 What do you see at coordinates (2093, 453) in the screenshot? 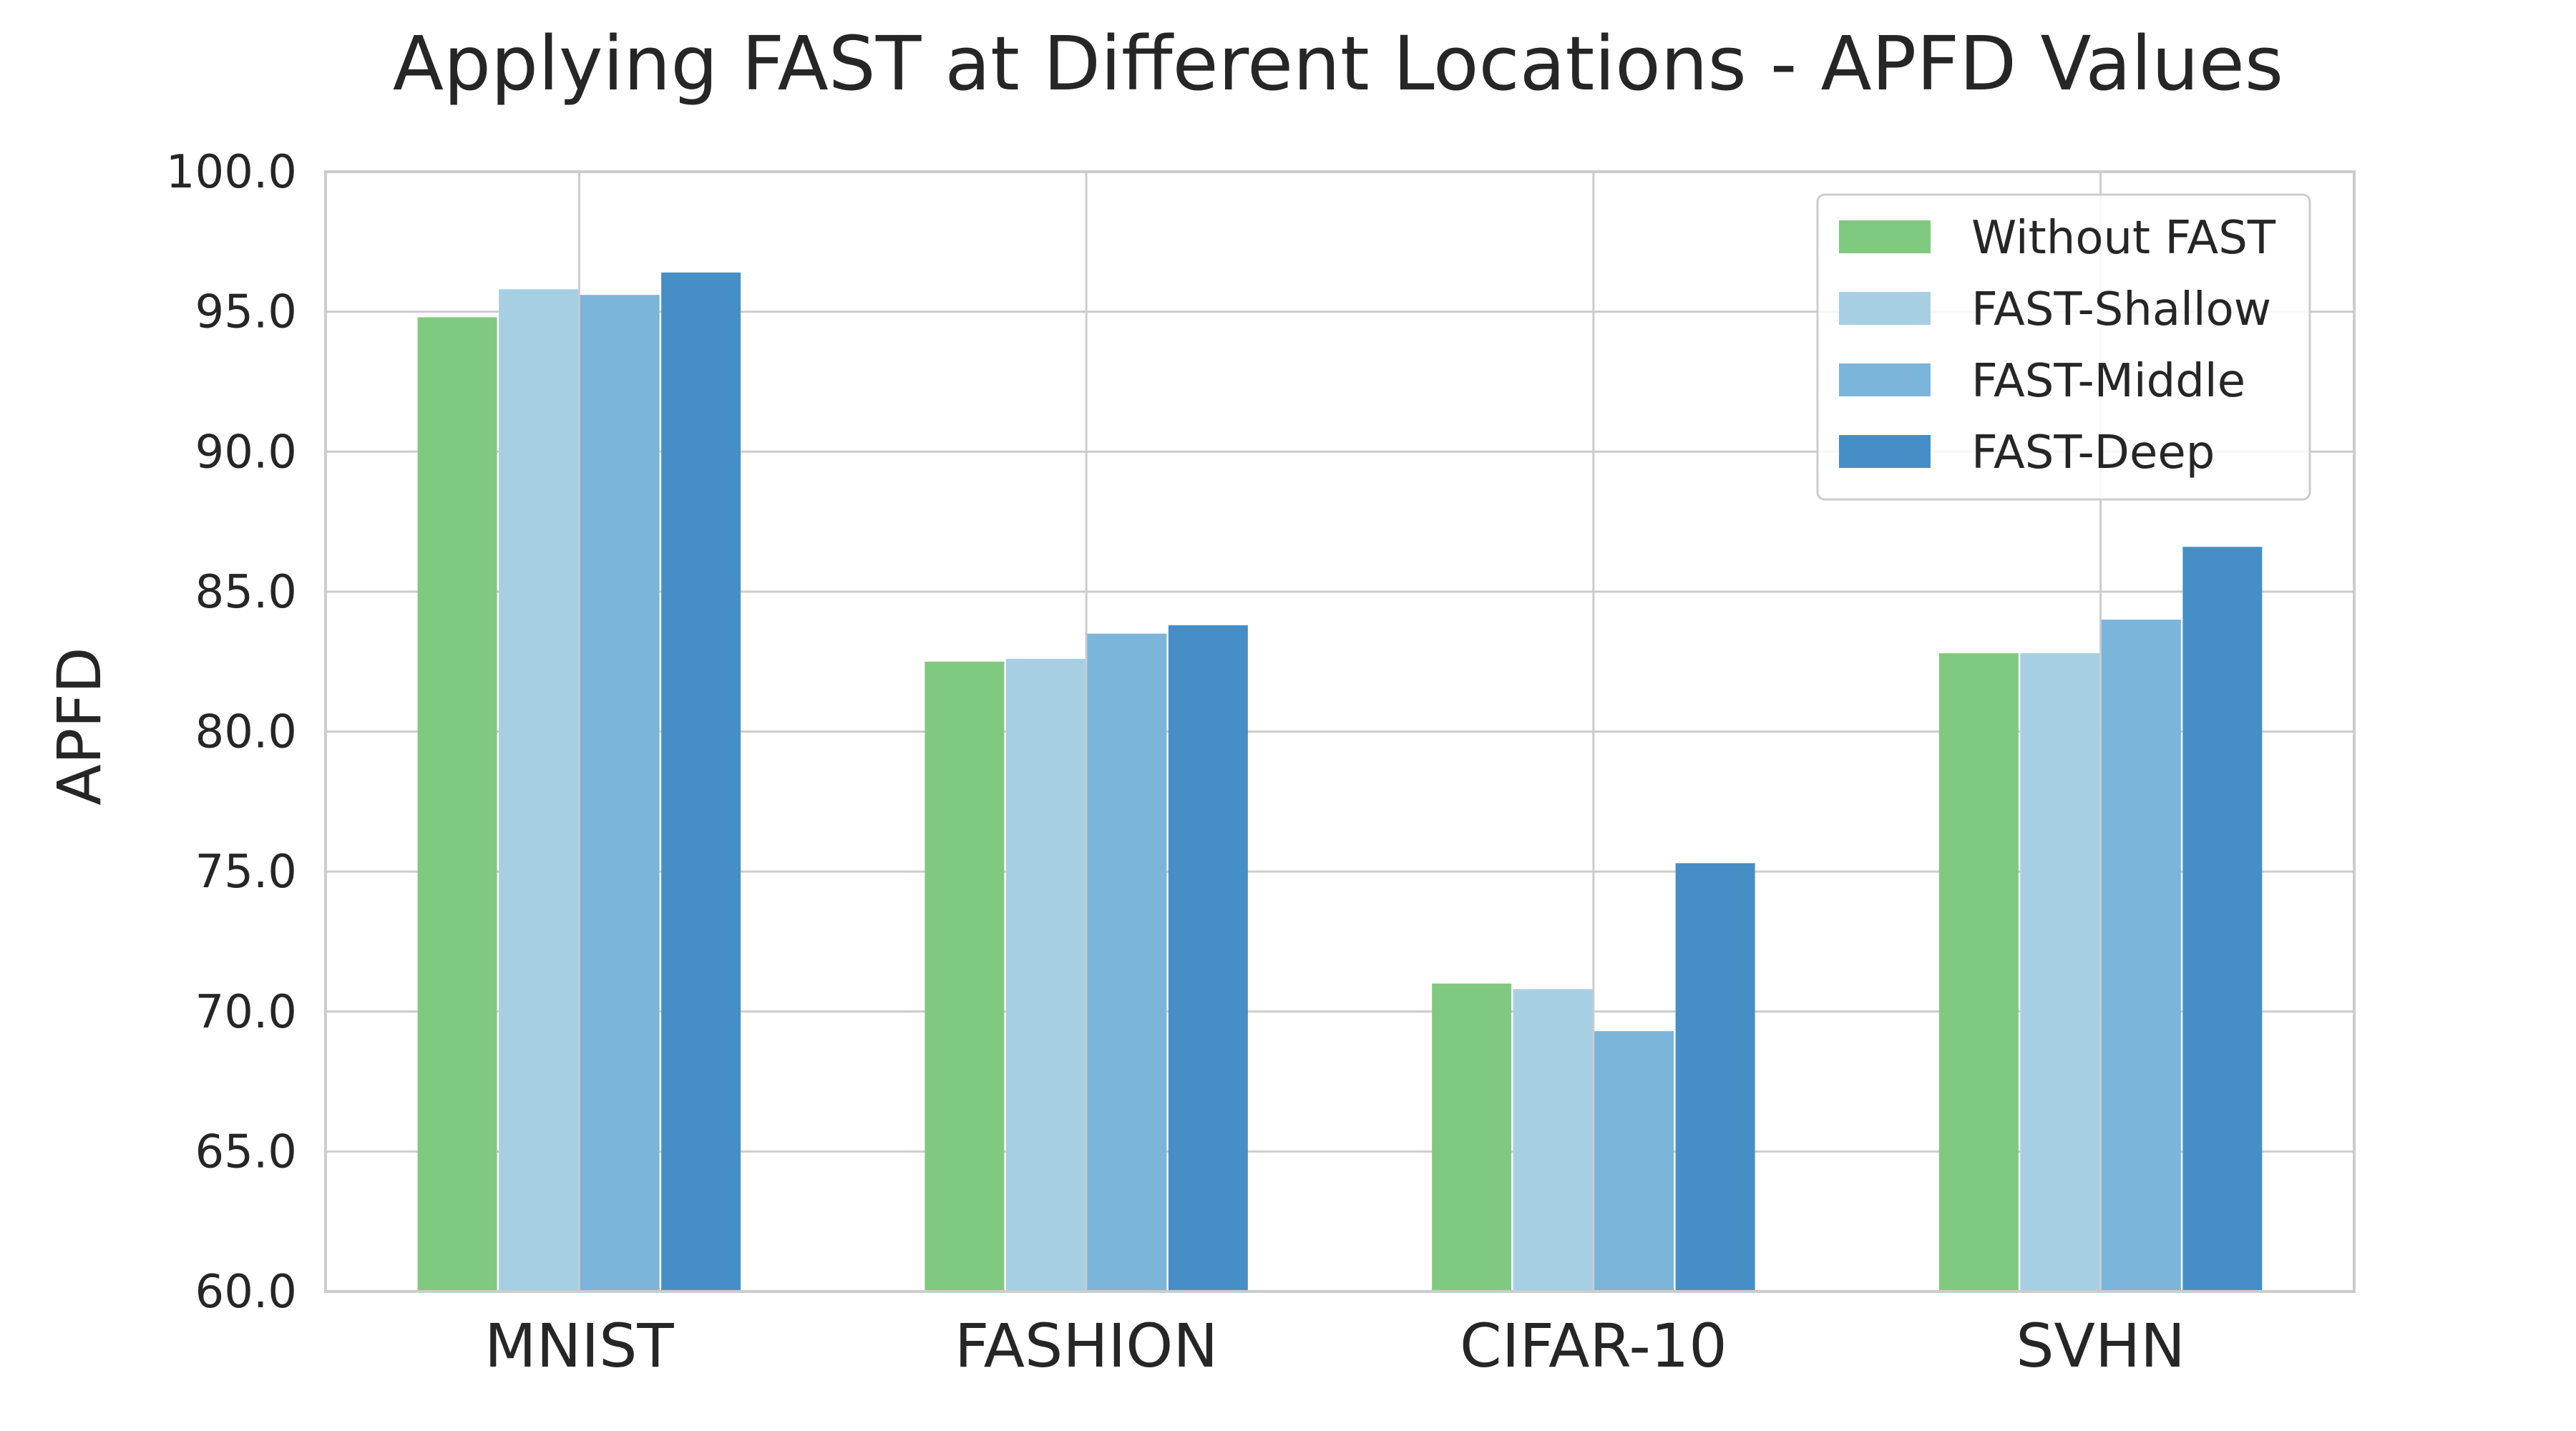
I see `legend-entry: FAST-Deep` at bounding box center [2093, 453].